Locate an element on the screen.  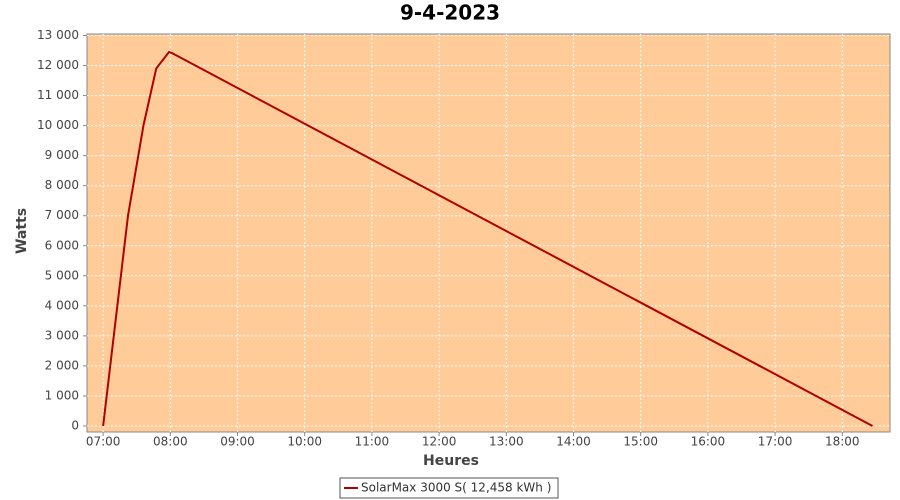
y-tick-label: 0 is located at coordinates (75, 425).